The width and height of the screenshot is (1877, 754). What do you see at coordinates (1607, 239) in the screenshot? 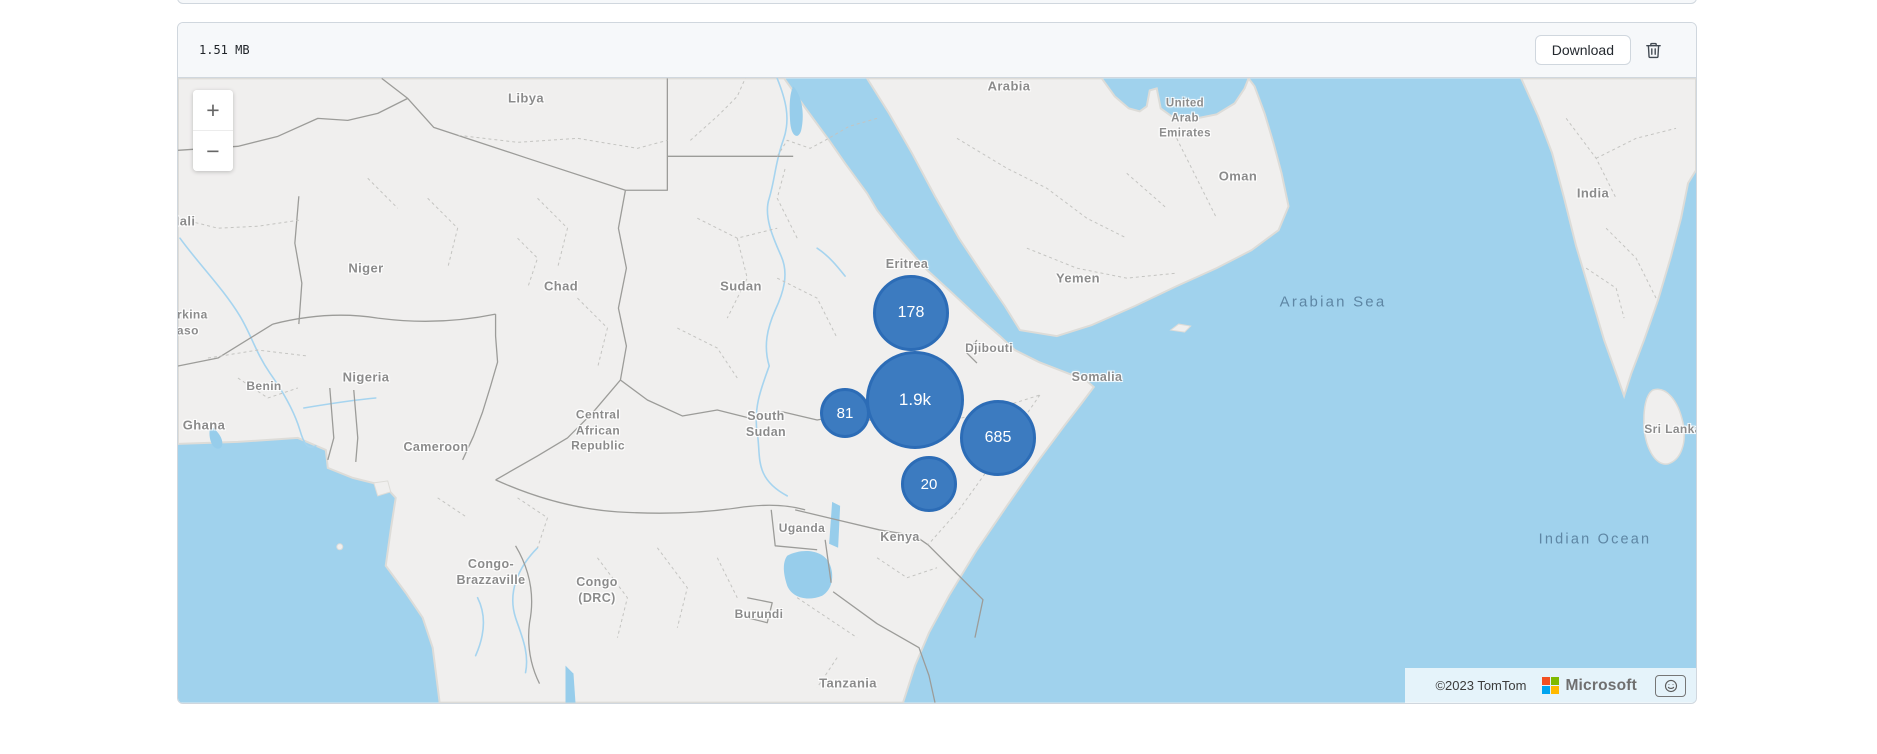
I see `landmass-india` at bounding box center [1607, 239].